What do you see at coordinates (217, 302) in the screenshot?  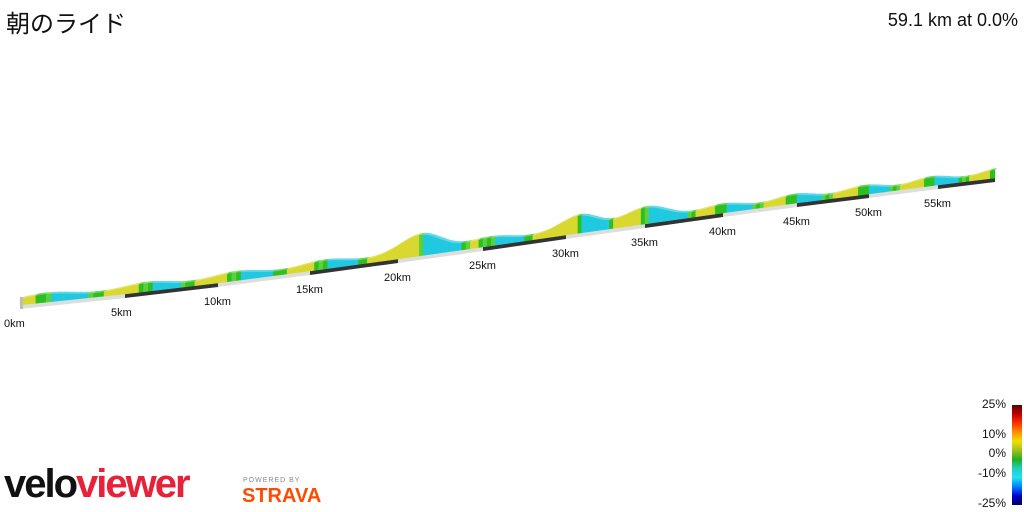 I see `distance-label: 10km` at bounding box center [217, 302].